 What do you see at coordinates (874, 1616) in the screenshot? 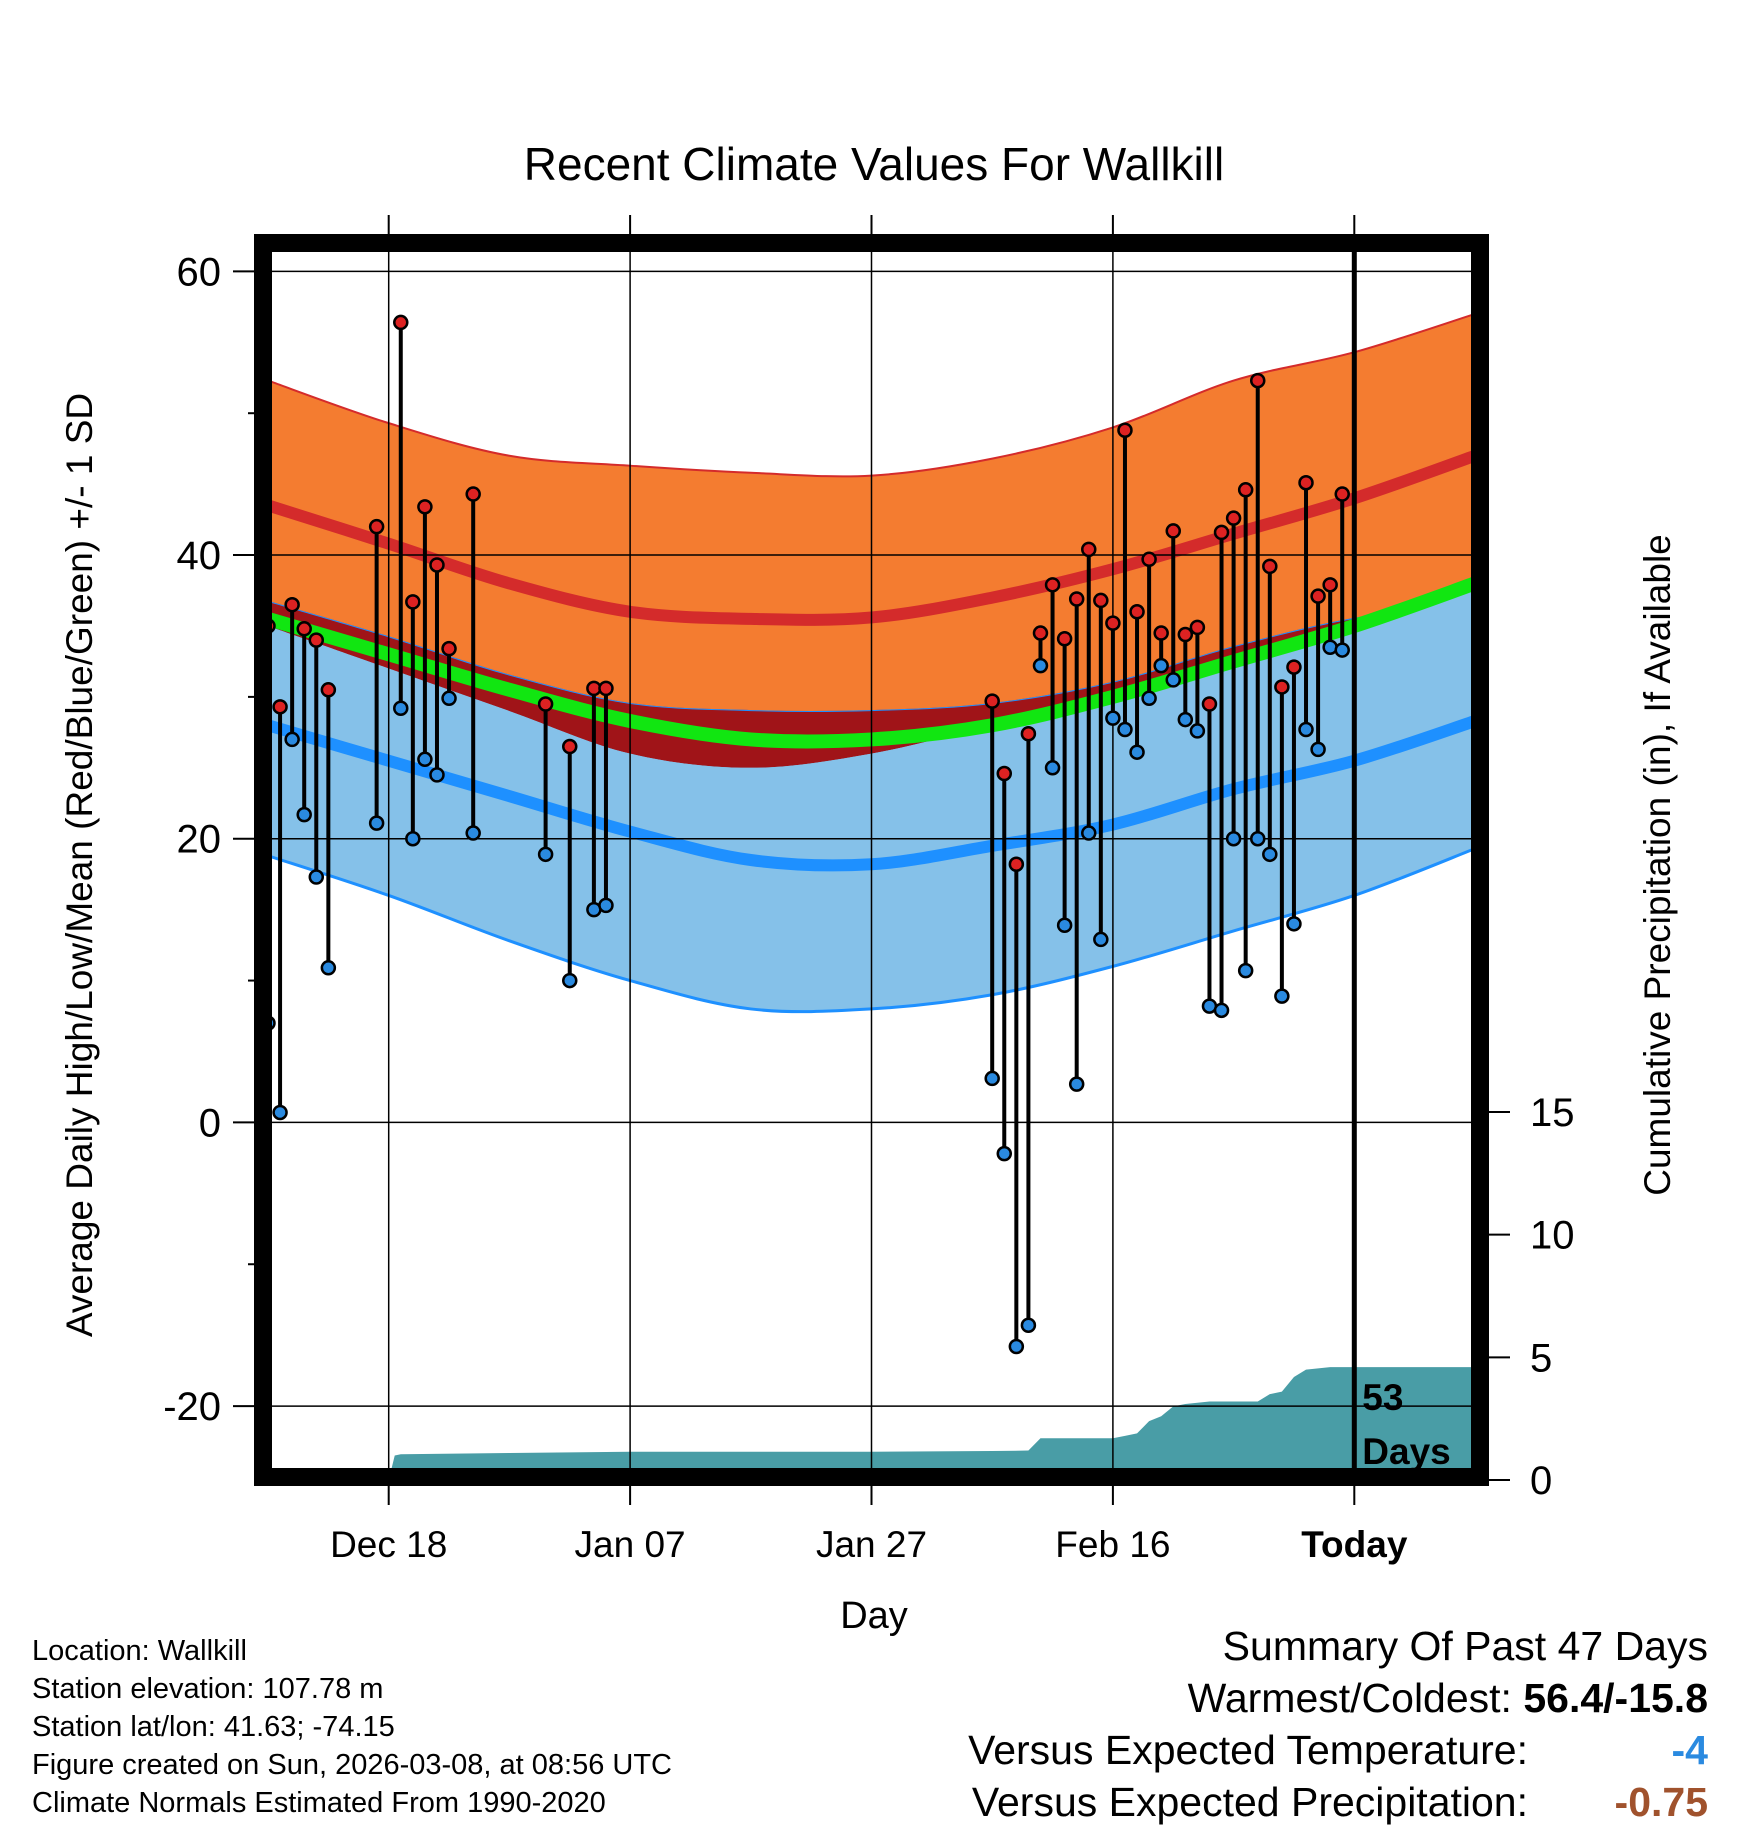
I see `x-axis-label: Day` at bounding box center [874, 1616].